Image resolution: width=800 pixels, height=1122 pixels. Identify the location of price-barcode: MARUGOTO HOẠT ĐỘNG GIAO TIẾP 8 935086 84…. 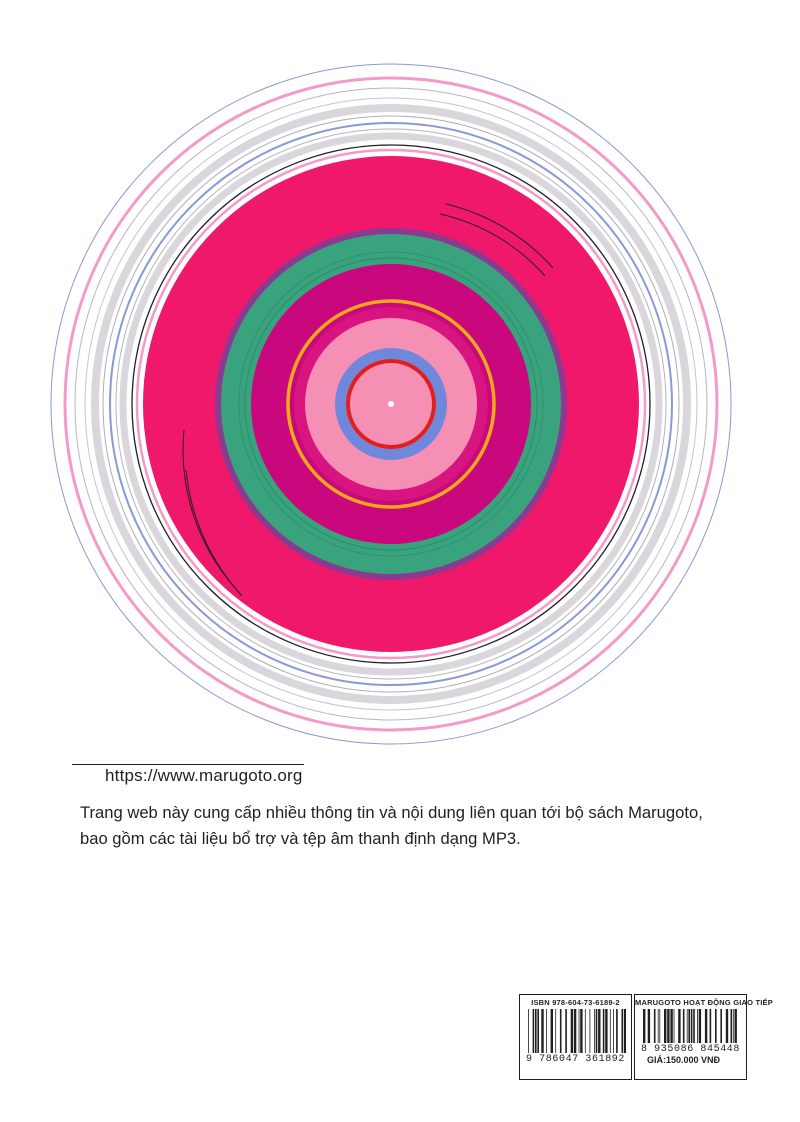
(703, 1037).